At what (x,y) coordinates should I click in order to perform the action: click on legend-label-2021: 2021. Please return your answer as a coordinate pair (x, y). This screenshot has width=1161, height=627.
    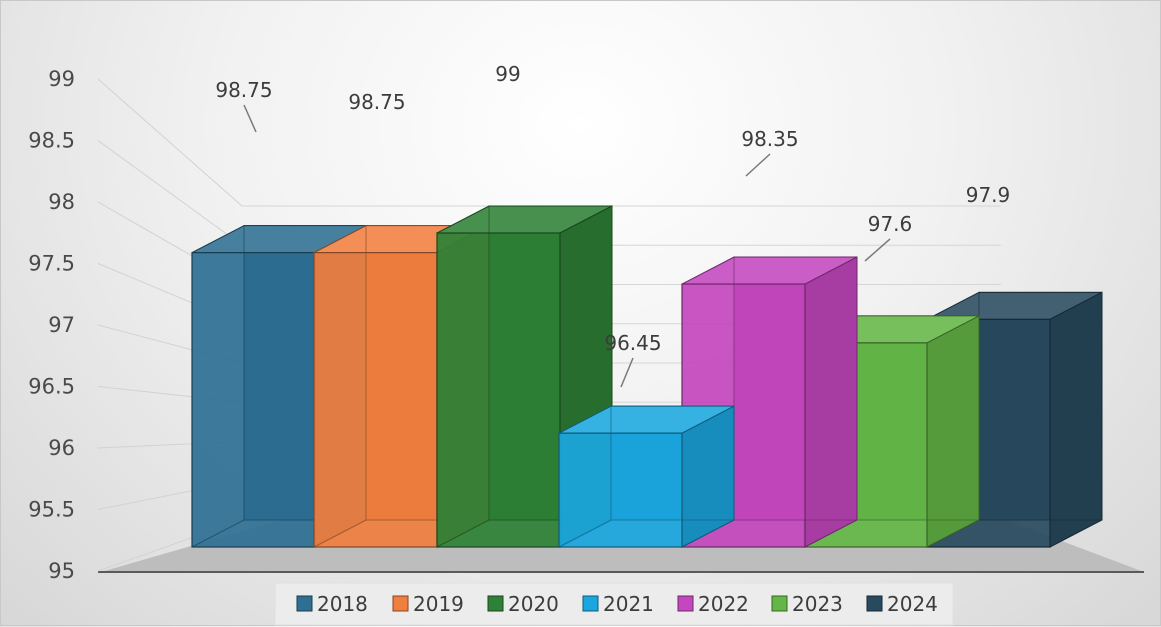
    Looking at the image, I should click on (628, 604).